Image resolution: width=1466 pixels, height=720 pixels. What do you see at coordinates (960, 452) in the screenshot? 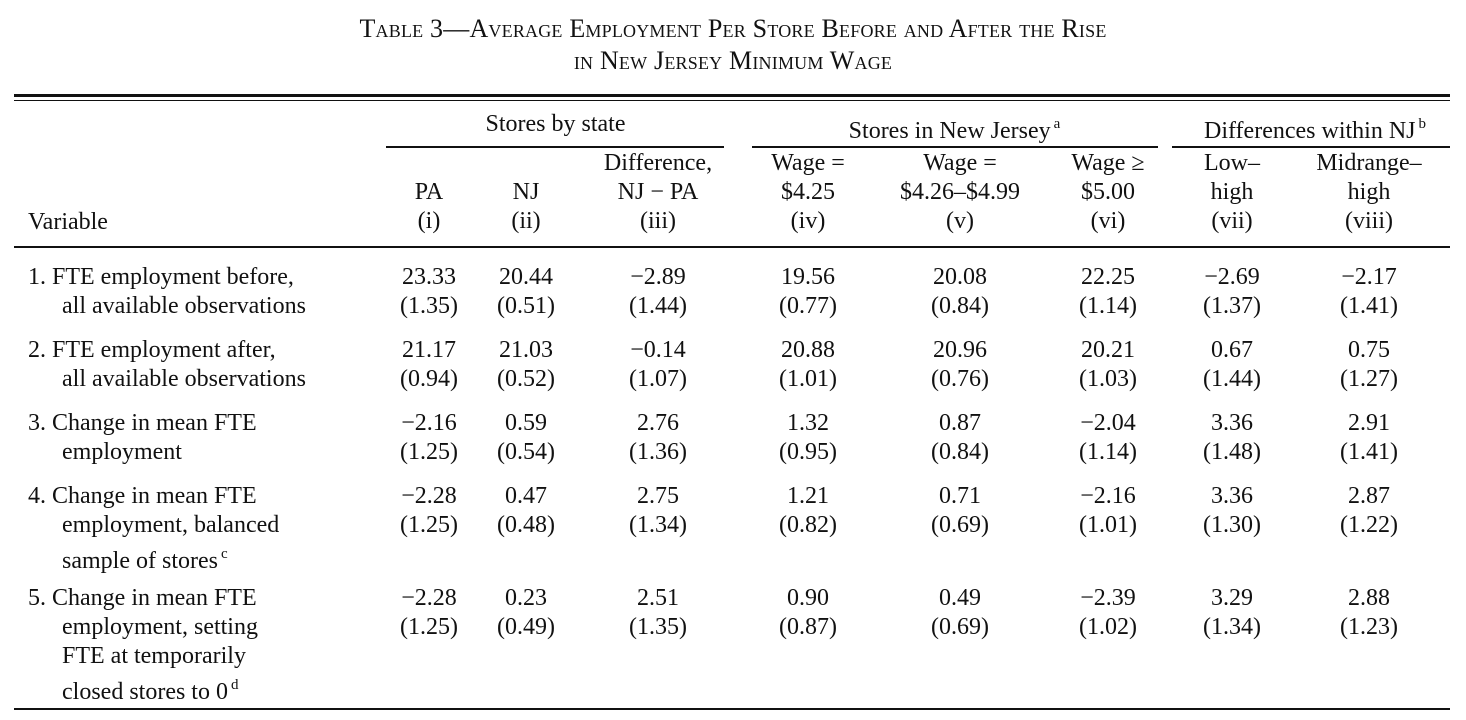
I see `cell-standard-error: (0.84)` at bounding box center [960, 452].